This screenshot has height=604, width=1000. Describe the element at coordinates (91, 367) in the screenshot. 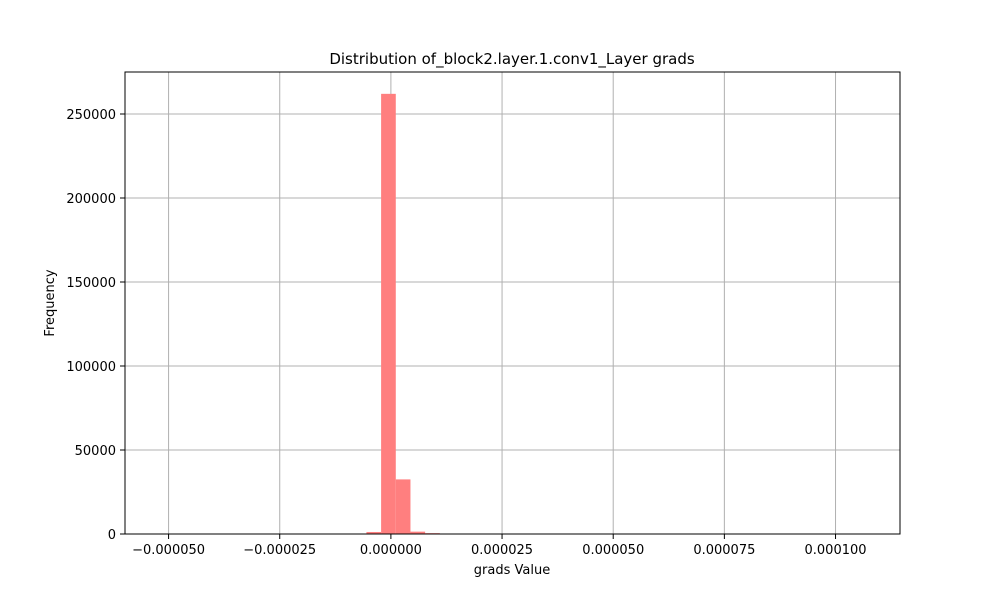

I see `y-tick-label: 100000` at that location.